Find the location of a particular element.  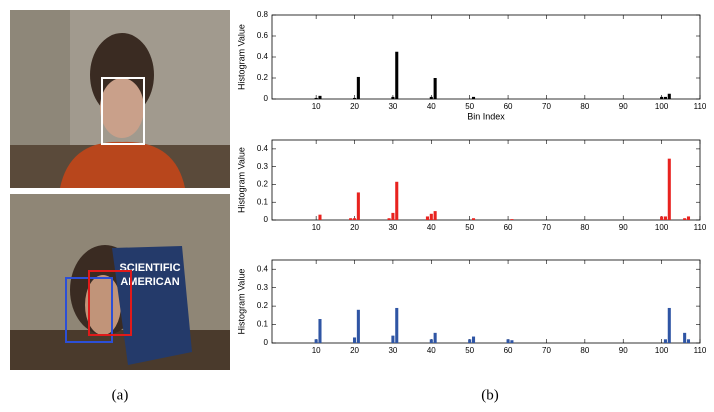

photo-bottom: SCIENTIFIC AMERICAN is located at coordinates (120, 282).